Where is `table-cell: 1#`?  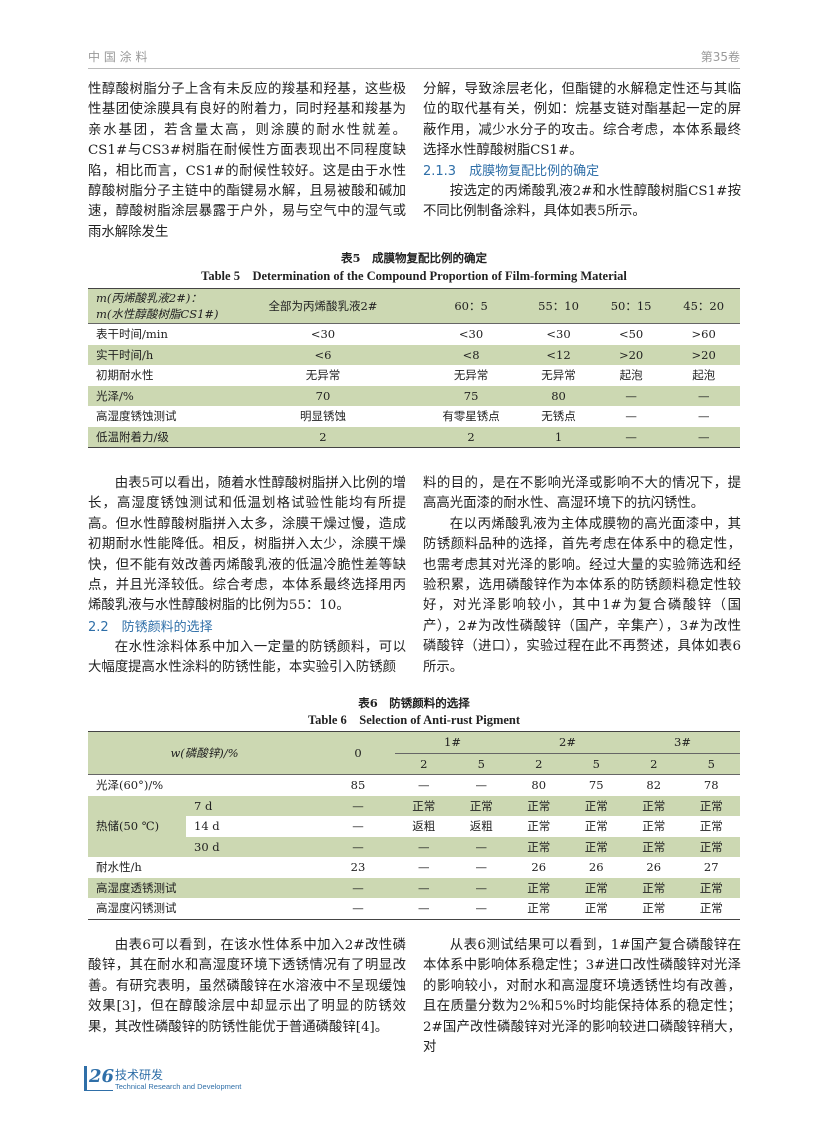 table-cell: 1# is located at coordinates (452, 742).